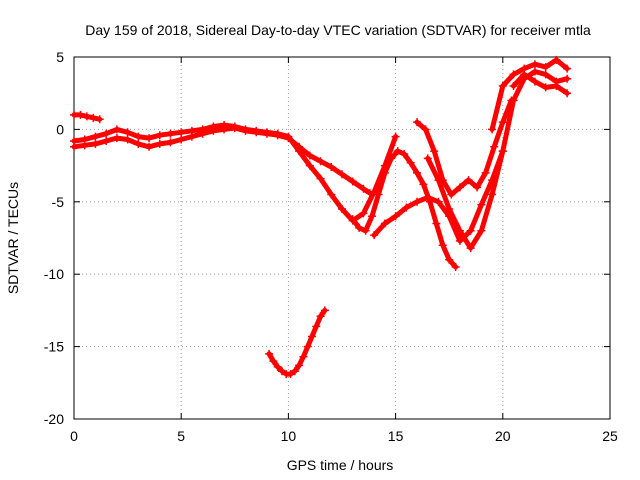 Image resolution: width=640 pixels, height=480 pixels. What do you see at coordinates (13, 238) in the screenshot?
I see `y-axis-label: SDTVAR / TECUs` at bounding box center [13, 238].